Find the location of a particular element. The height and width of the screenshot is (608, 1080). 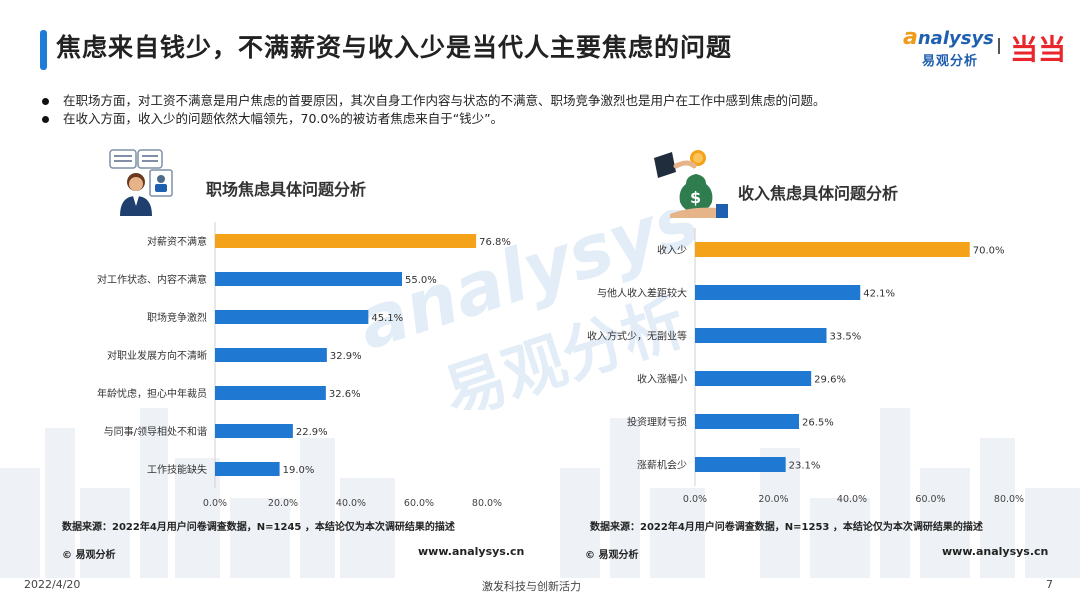

value-label: 23.1% is located at coordinates (805, 466).